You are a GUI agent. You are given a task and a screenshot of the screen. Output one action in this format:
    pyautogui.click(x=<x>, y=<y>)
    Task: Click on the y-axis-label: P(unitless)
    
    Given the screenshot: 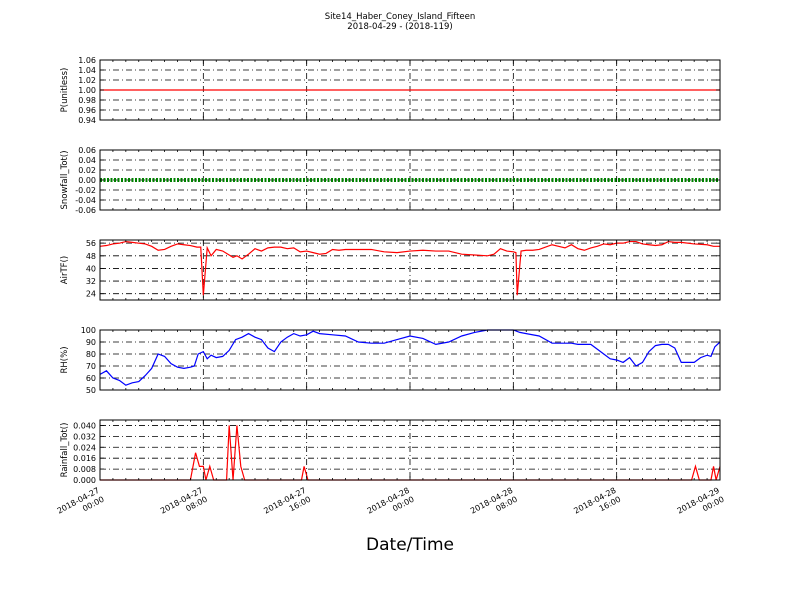 What is the action you would take?
    pyautogui.click(x=65, y=90)
    